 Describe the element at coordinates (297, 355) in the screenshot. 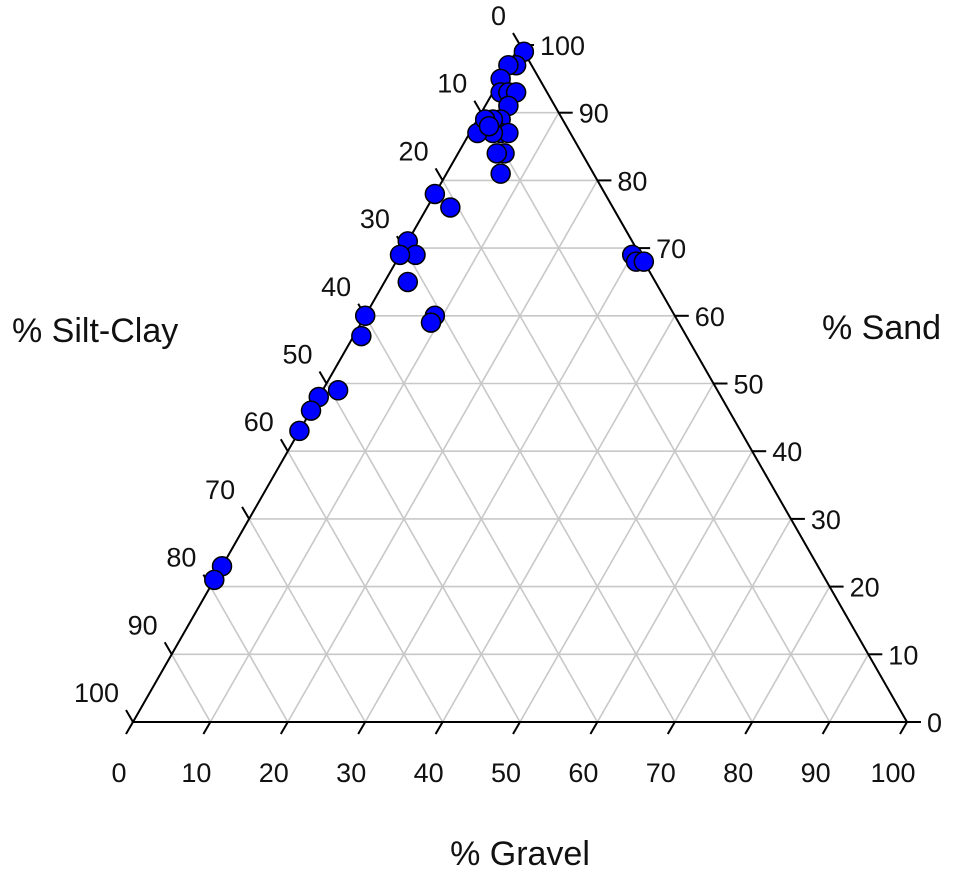

I see `silt-clay-tick-label: 50` at that location.